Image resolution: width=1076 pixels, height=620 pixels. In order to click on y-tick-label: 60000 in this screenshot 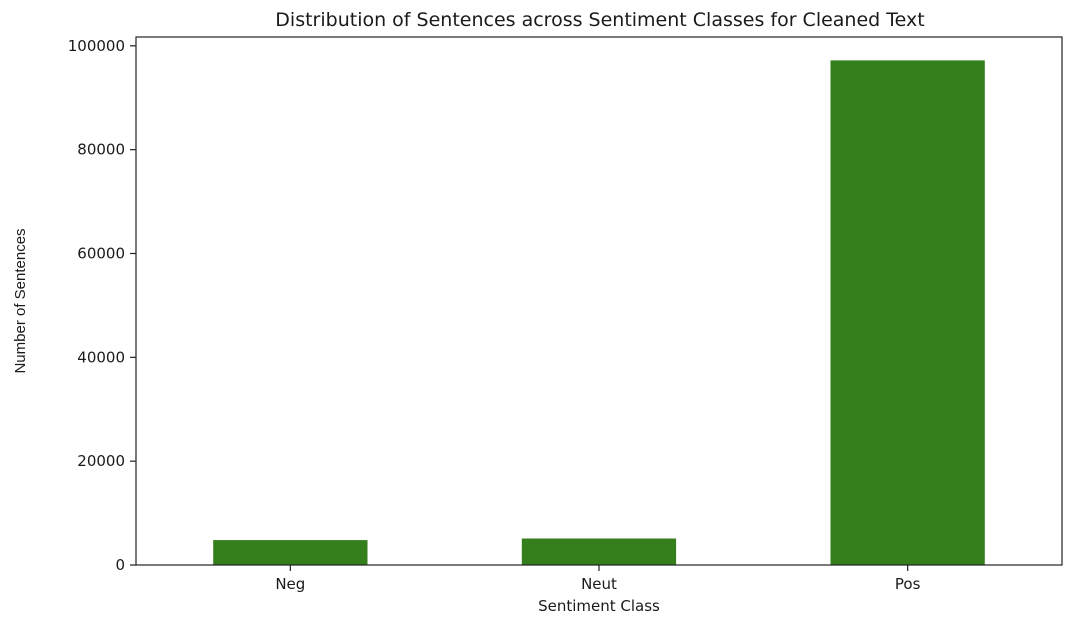, I will do `click(101, 253)`.